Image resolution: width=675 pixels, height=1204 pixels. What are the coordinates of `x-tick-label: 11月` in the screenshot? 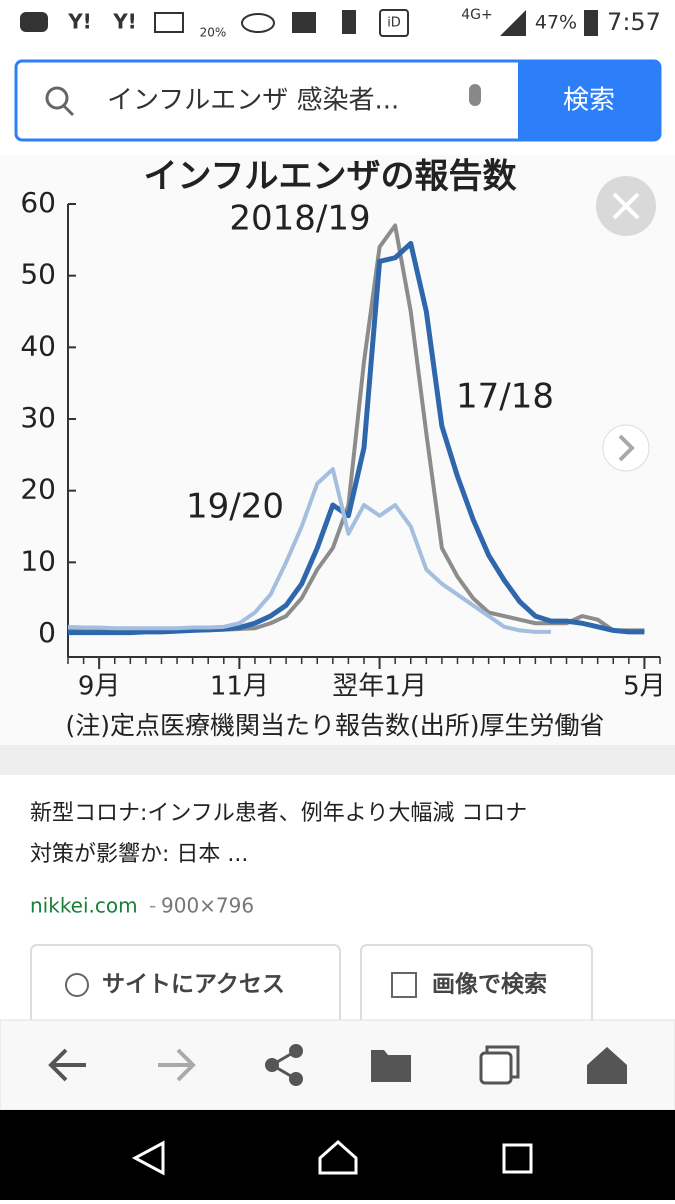 It's located at (239, 687).